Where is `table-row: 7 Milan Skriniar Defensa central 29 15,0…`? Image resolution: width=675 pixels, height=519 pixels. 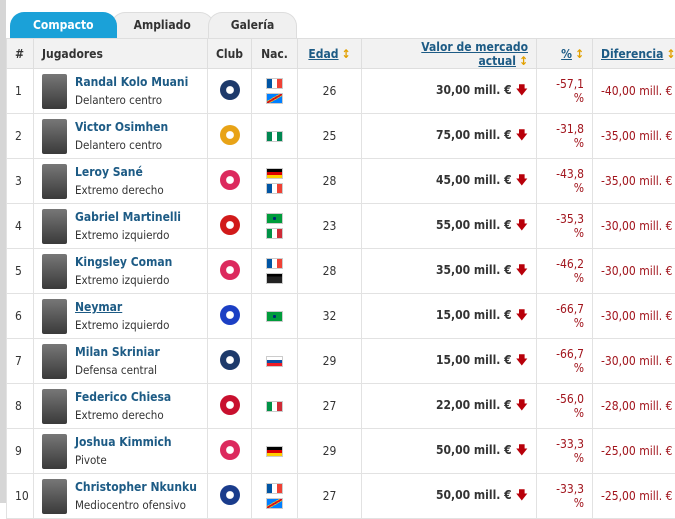 table-row: 7 Milan Skriniar Defensa central 29 15,0… is located at coordinates (341, 361).